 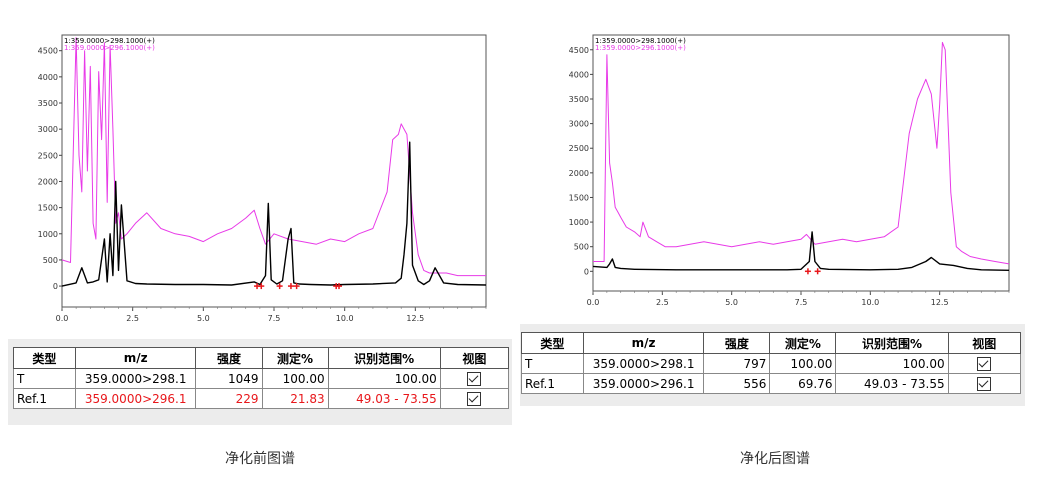 What do you see at coordinates (737, 383) in the screenshot?
I see `cell-intensity: 556` at bounding box center [737, 383].